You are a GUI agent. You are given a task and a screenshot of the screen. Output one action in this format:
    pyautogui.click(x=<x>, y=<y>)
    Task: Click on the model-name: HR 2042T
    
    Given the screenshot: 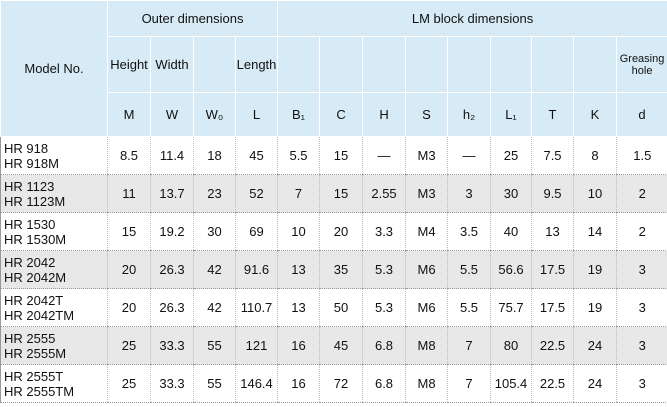 What is the action you would take?
    pyautogui.click(x=34, y=300)
    